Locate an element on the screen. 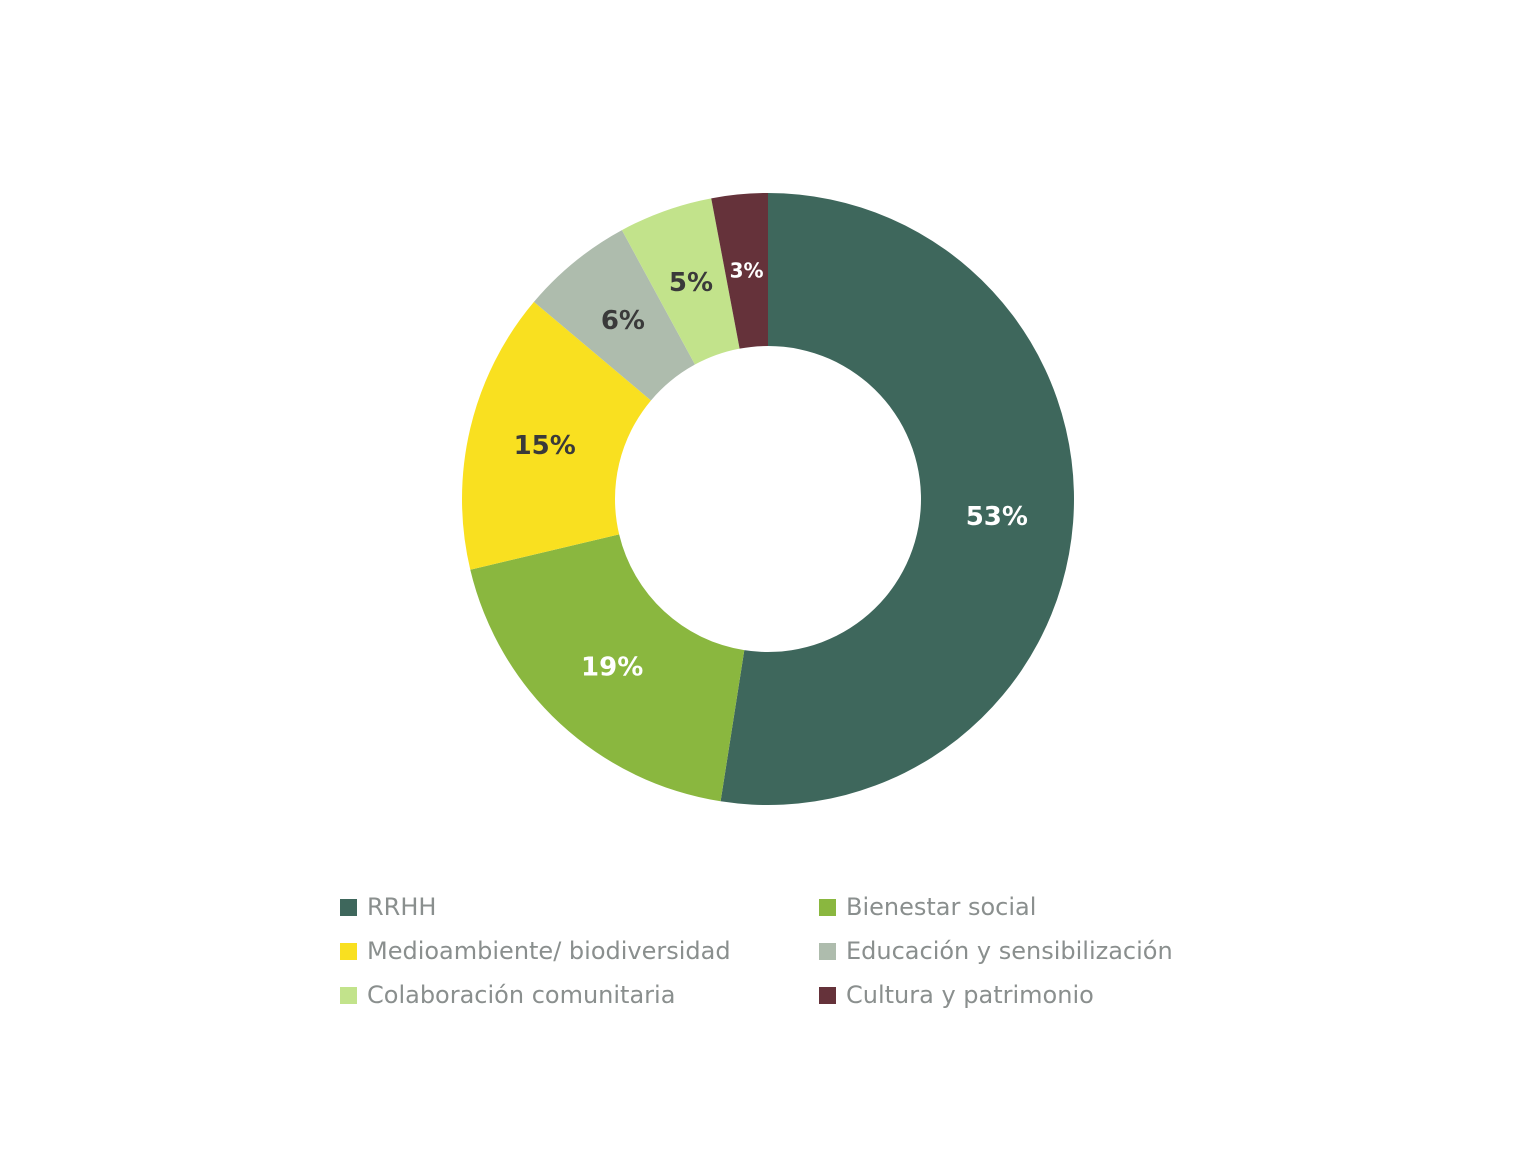  legend-label: Educación y sensibilización is located at coordinates (1009, 951).